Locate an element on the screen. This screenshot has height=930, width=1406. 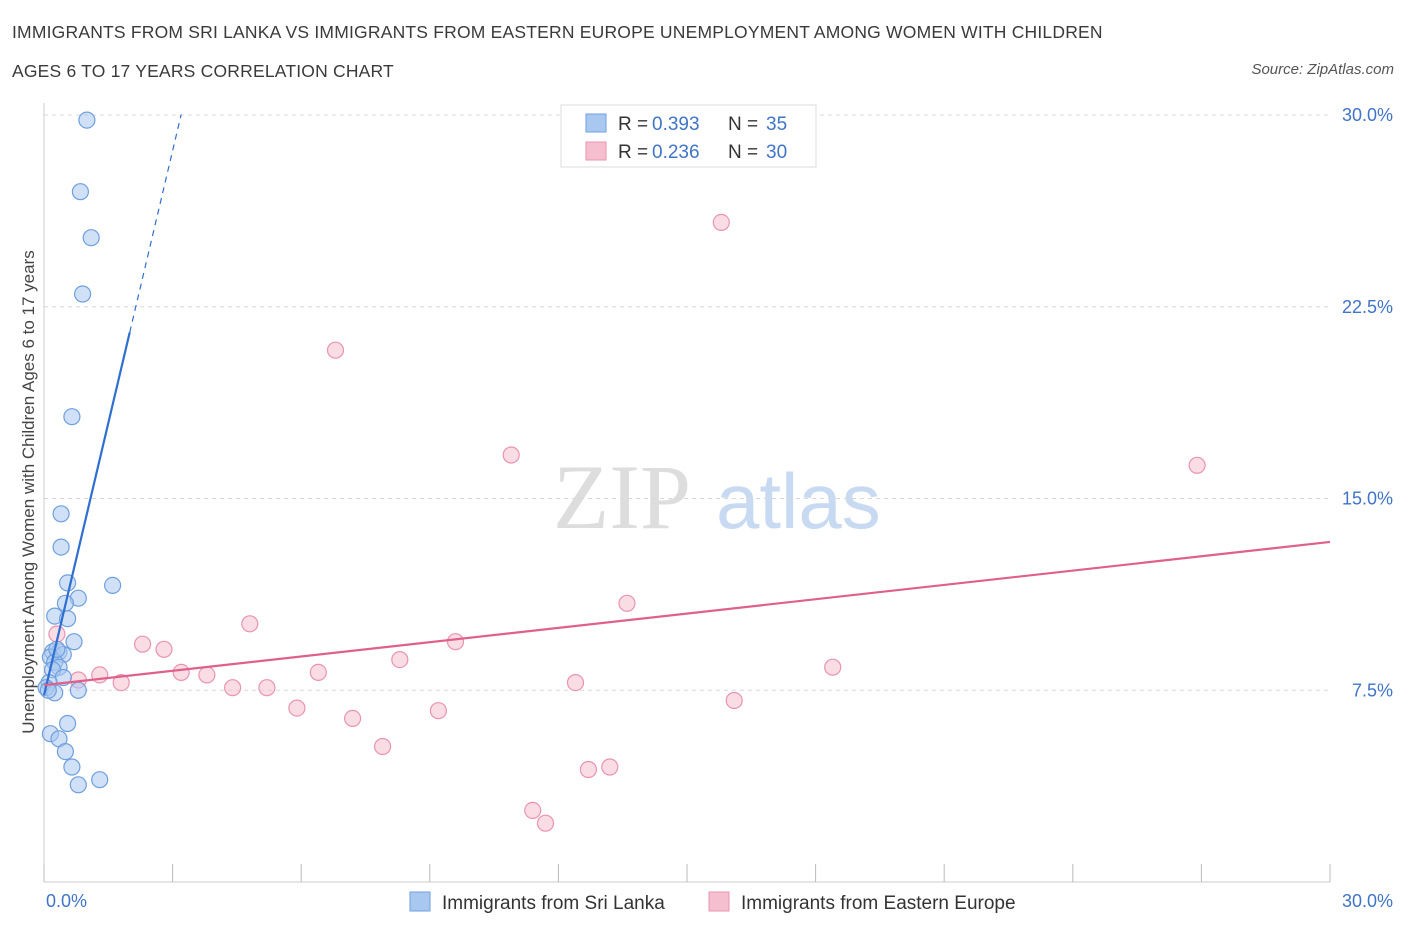
legend-label-eastern-europe: Immigrants from Eastern Europe is located at coordinates (878, 903).